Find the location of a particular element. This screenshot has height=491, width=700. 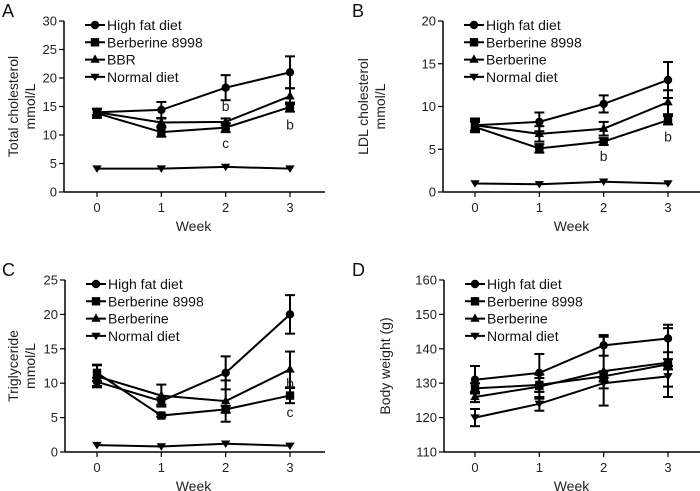

legend-entry: BBR is located at coordinates (121, 60).